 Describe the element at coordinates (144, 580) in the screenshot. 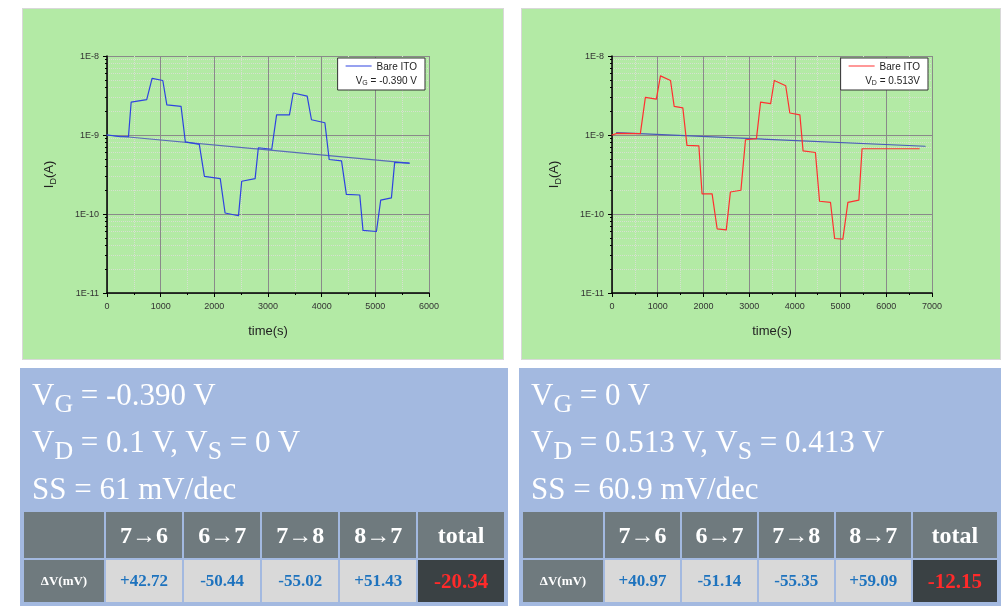

I see `text: +42.72` at that location.